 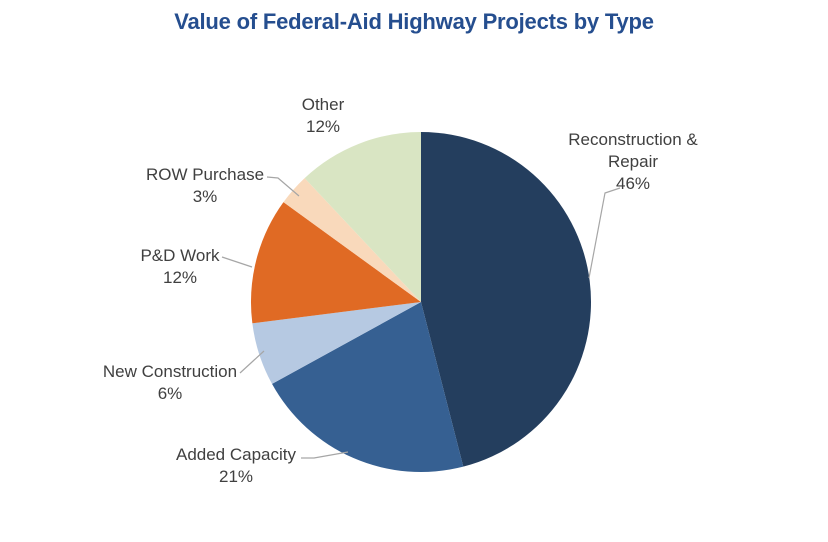 I want to click on slice-label-pct: 21%, so click(x=236, y=476).